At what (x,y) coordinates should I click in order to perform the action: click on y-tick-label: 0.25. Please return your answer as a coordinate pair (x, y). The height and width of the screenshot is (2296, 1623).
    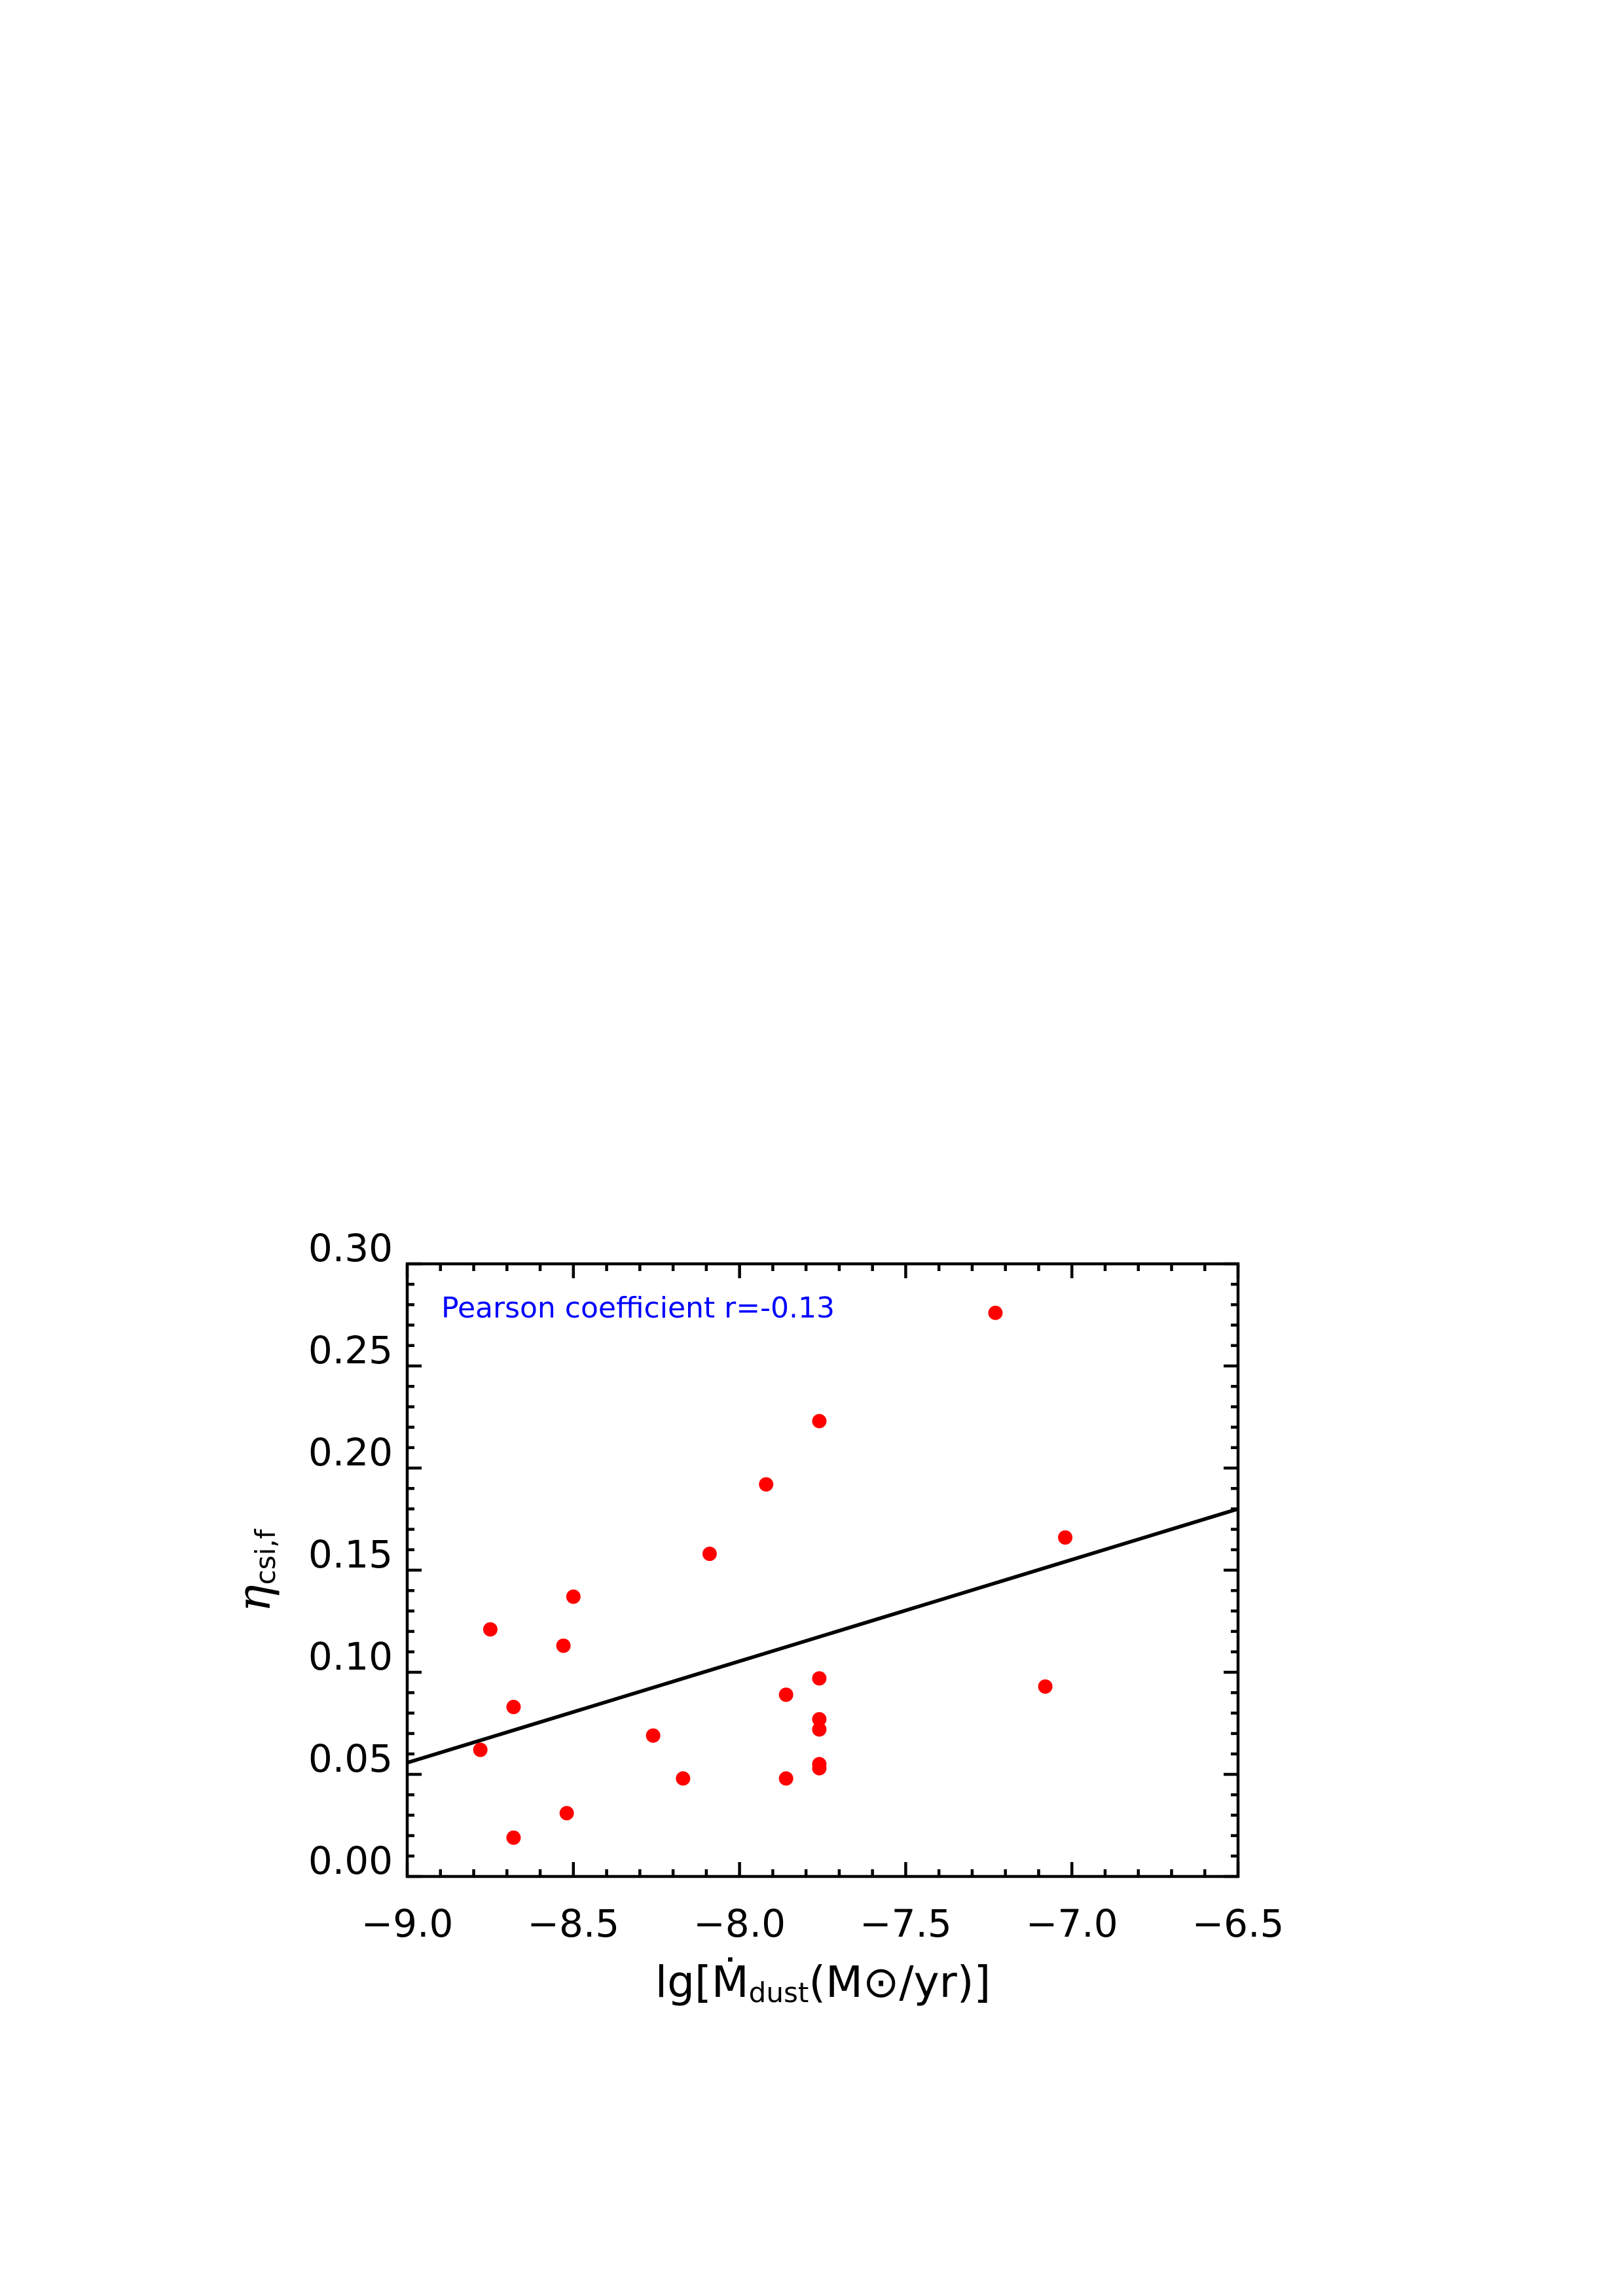
    Looking at the image, I should click on (350, 1350).